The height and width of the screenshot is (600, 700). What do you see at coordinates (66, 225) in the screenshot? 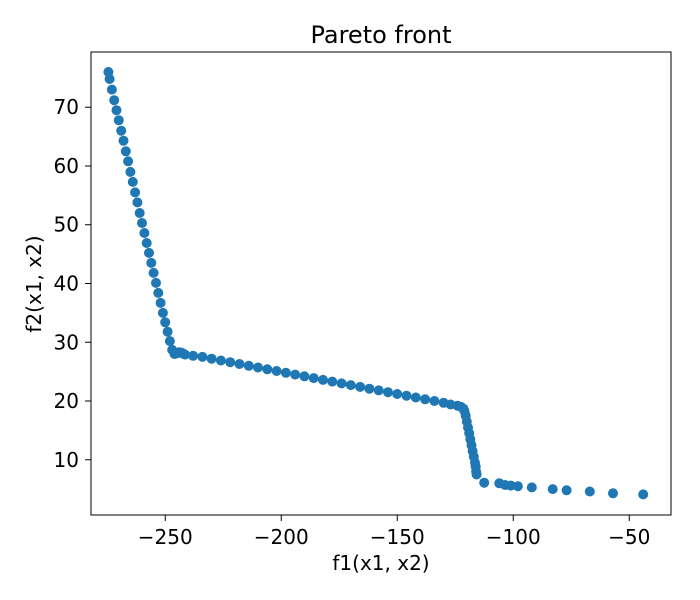
I see `y-tick-label: 50` at bounding box center [66, 225].